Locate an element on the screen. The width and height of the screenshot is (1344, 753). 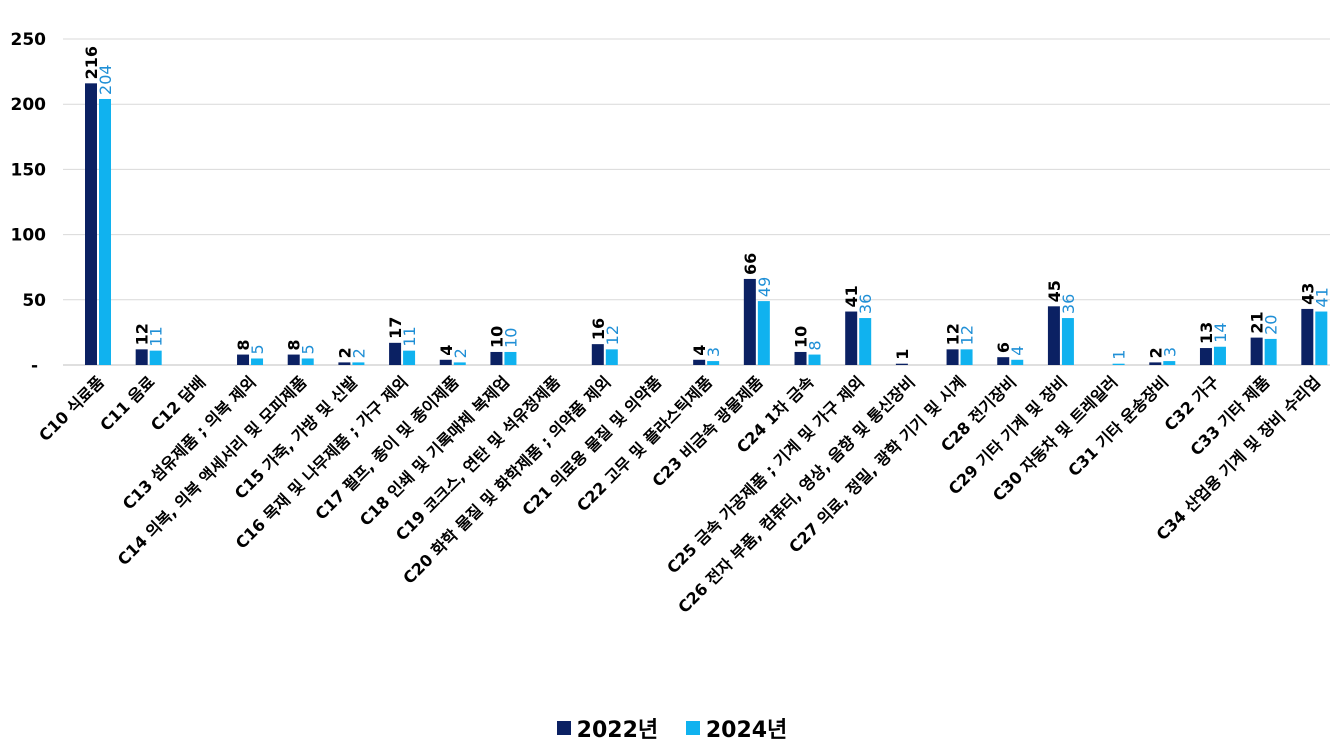
y-tick-label: 150 is located at coordinates (29, 170).